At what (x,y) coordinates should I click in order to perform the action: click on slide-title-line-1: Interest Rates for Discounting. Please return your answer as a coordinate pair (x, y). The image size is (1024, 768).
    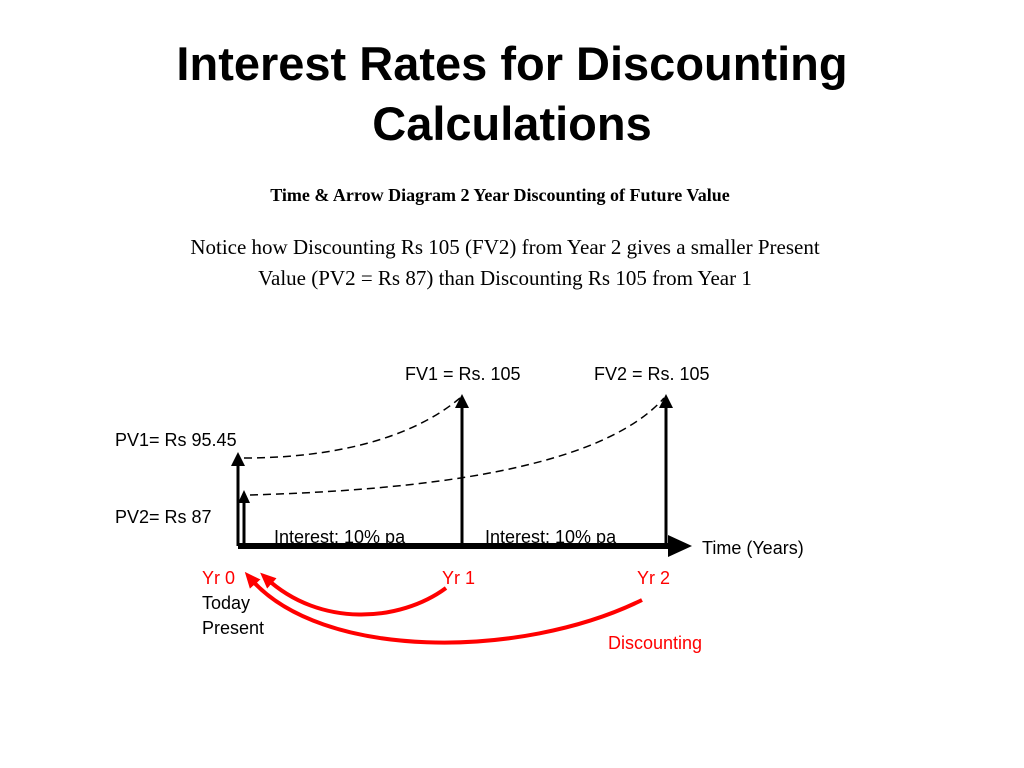
    Looking at the image, I should click on (512, 63).